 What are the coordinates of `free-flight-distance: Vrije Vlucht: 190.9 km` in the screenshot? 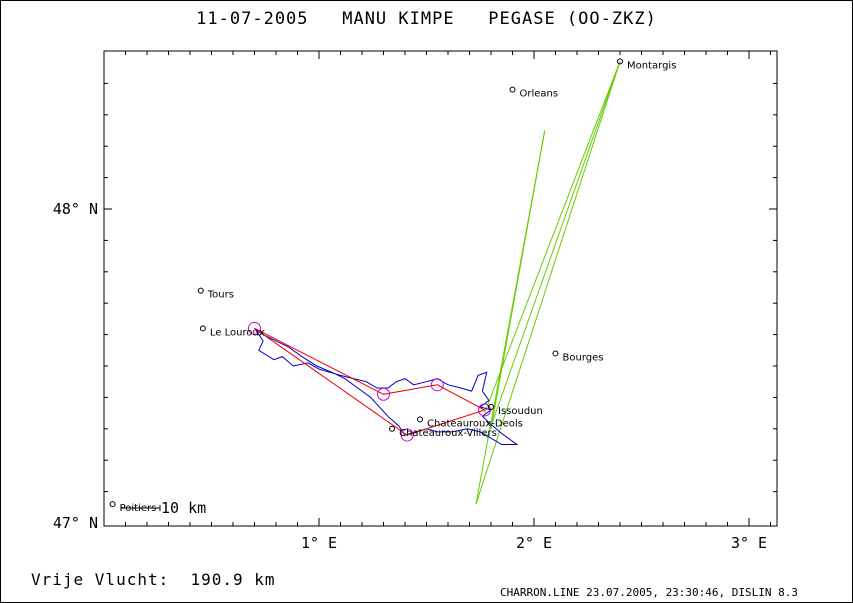 It's located at (153, 580).